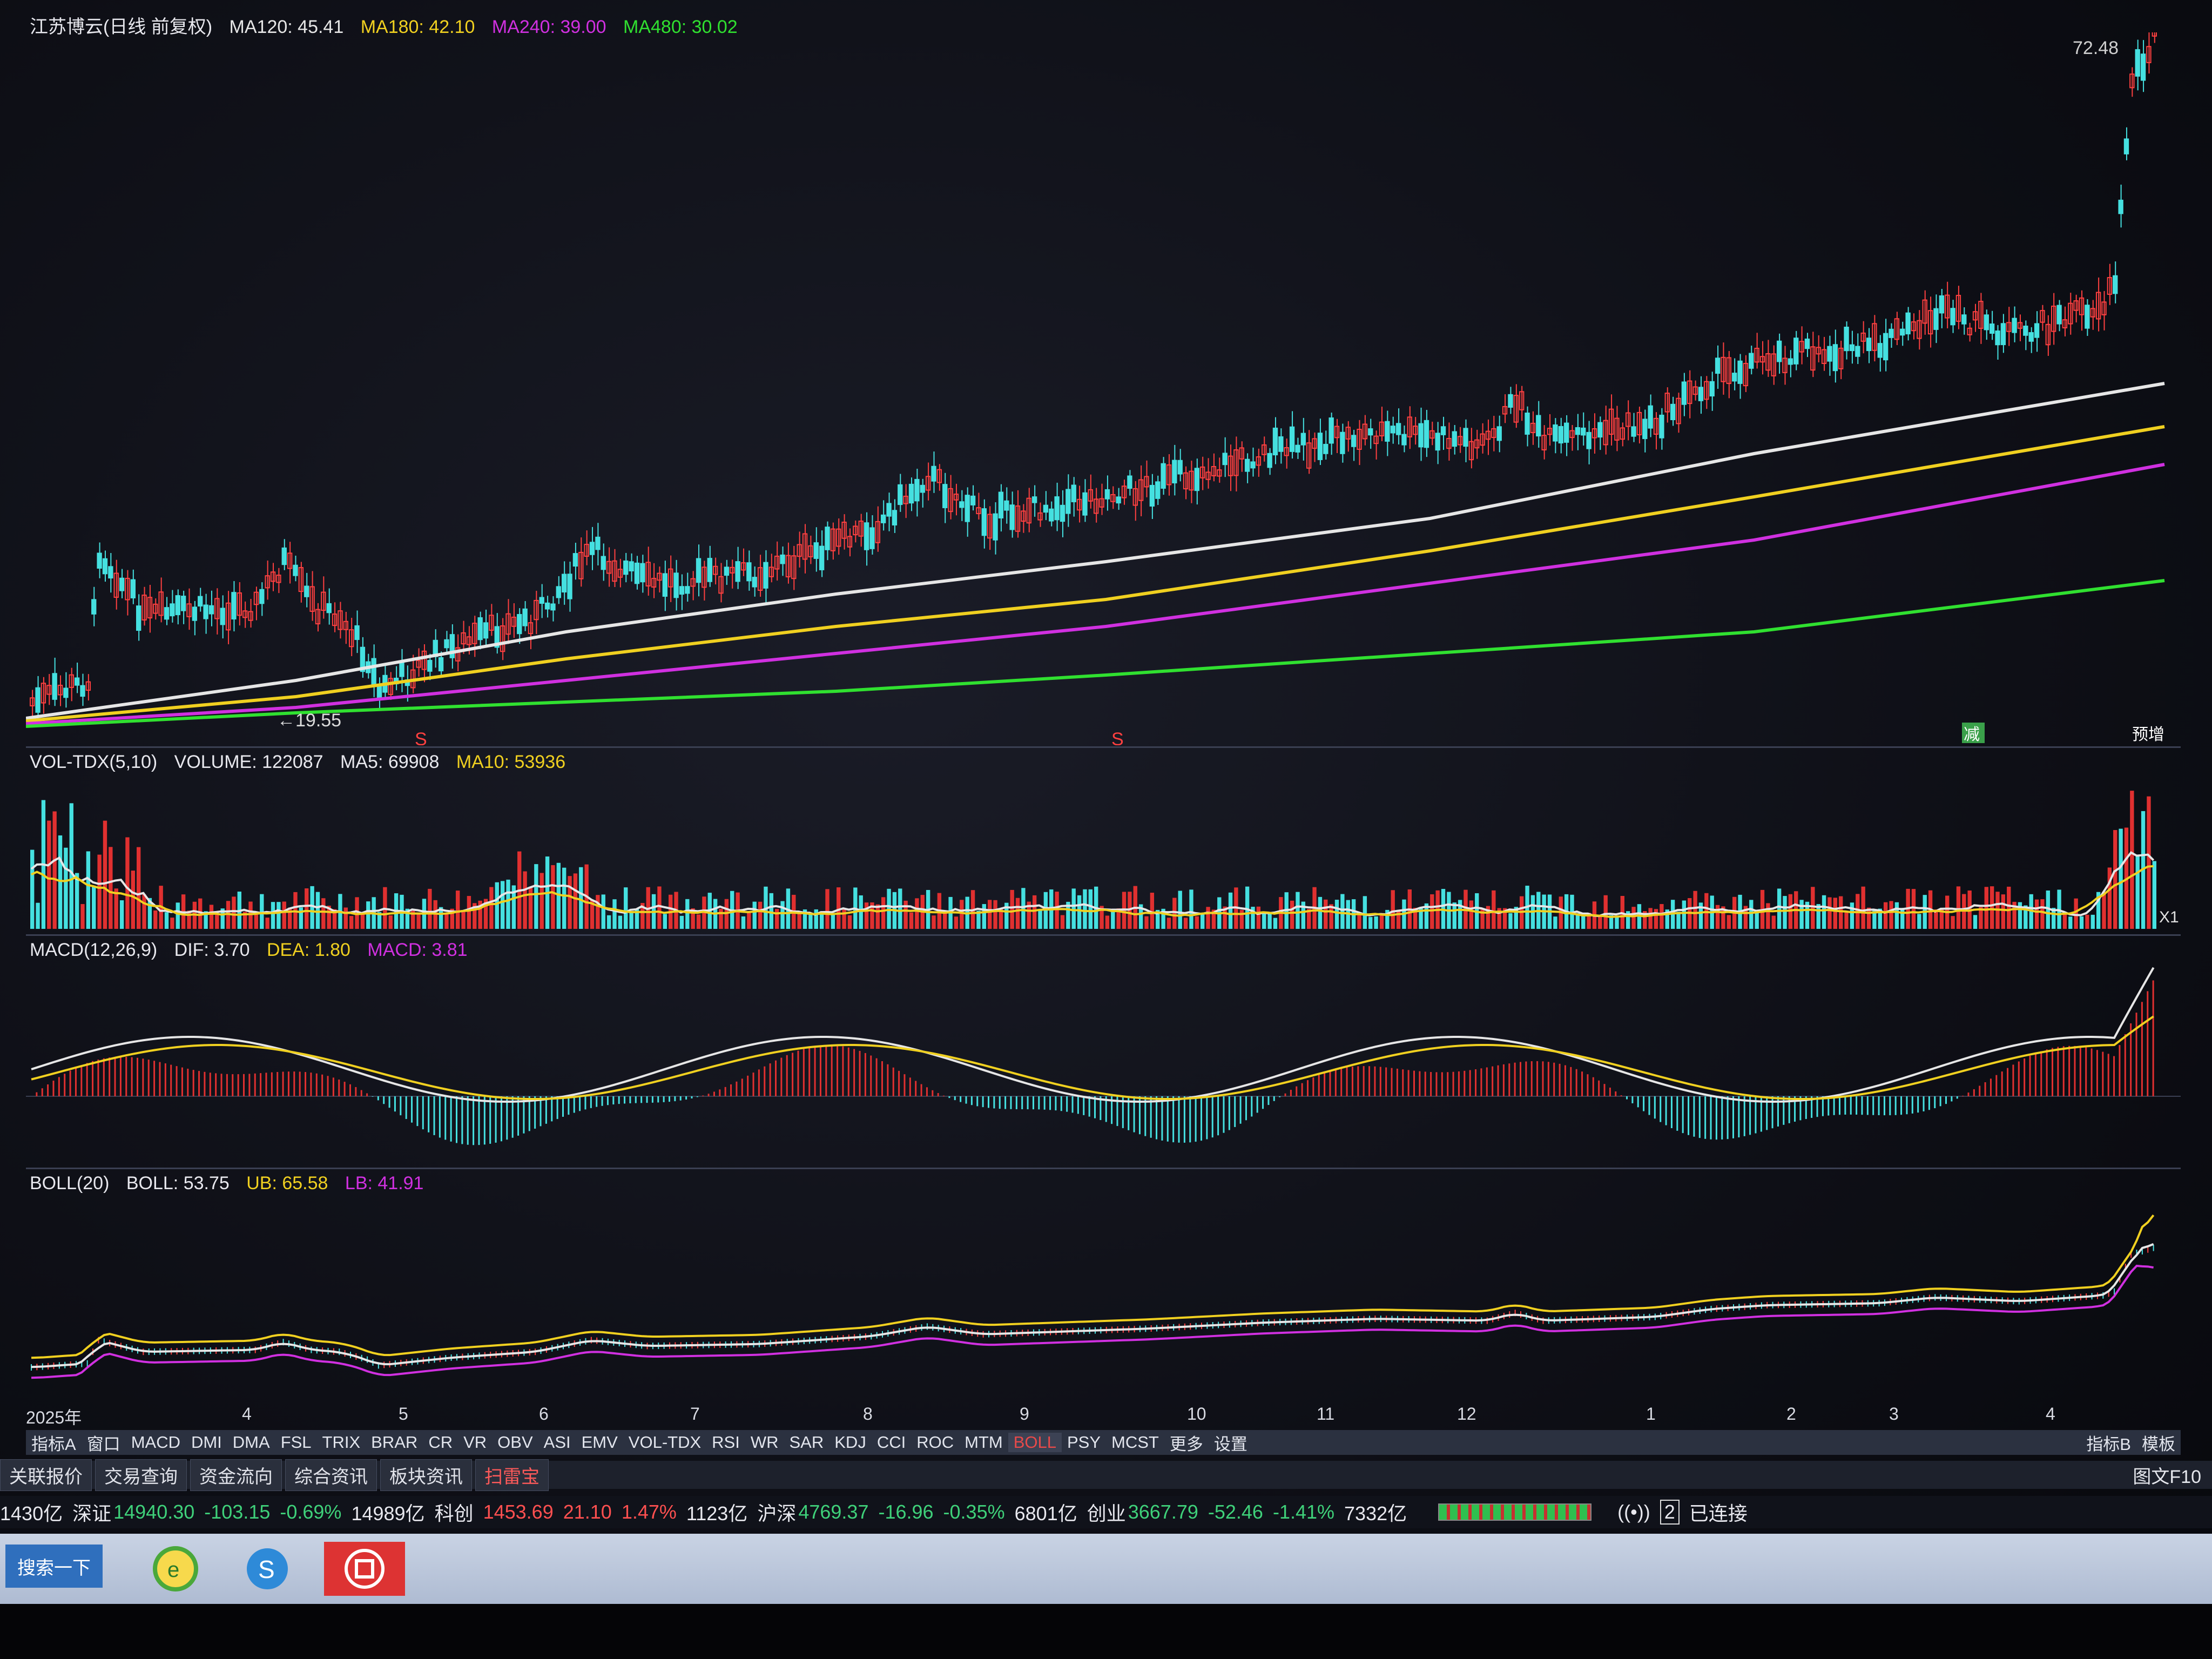  What do you see at coordinates (1103, 853) in the screenshot?
I see `volume-chart: X1` at bounding box center [1103, 853].